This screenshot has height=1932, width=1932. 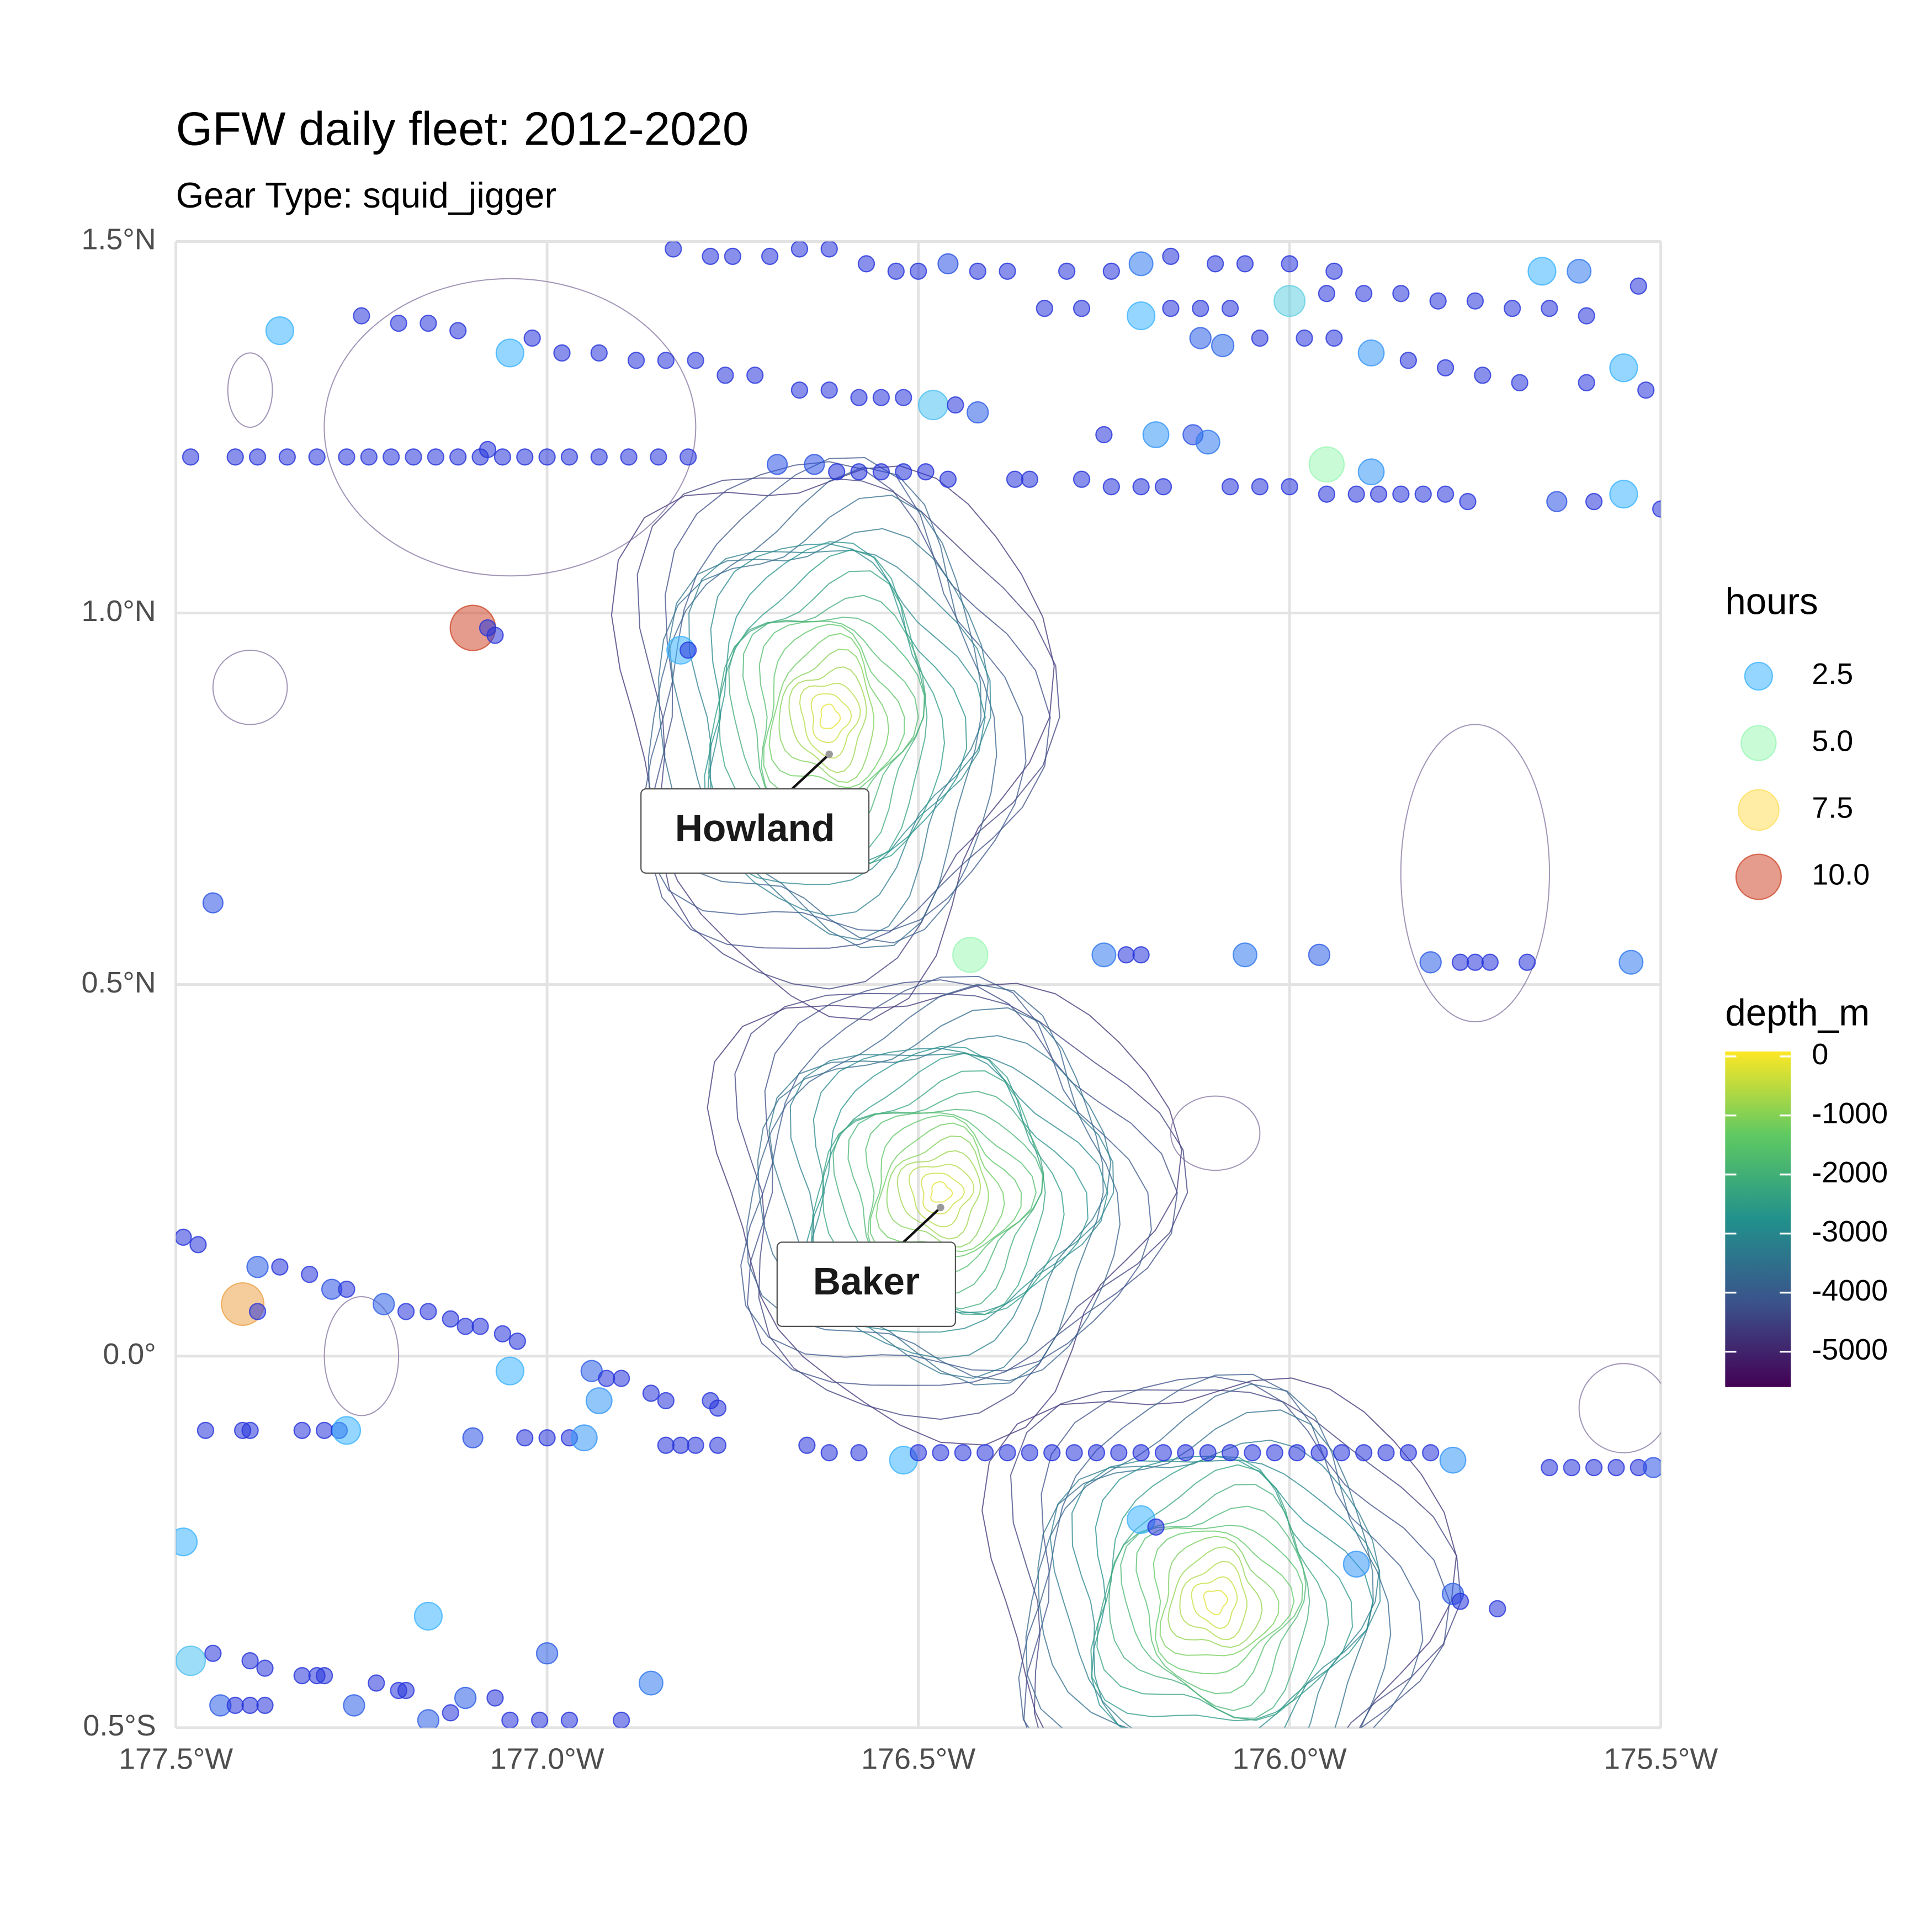 I want to click on x-tick-label: 176.0°W, so click(x=1290, y=1760).